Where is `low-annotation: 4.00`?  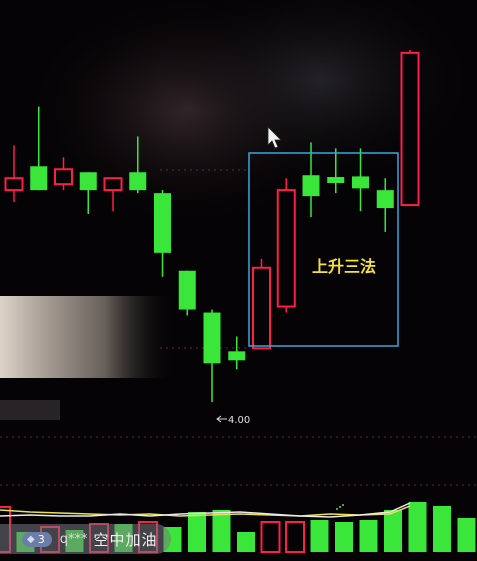
low-annotation: 4.00 is located at coordinates (233, 420).